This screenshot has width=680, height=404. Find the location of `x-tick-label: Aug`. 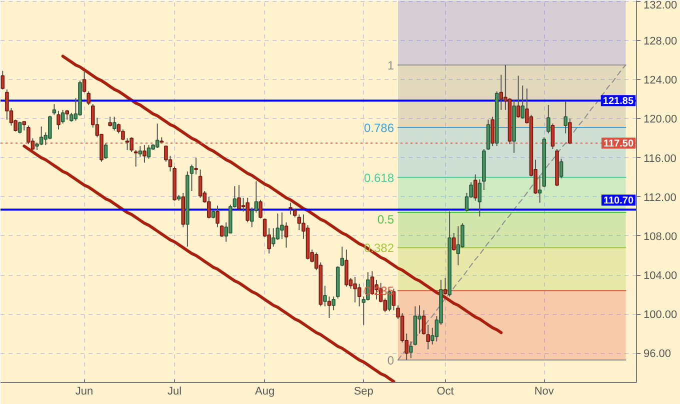

x-tick-label: Aug is located at coordinates (265, 392).